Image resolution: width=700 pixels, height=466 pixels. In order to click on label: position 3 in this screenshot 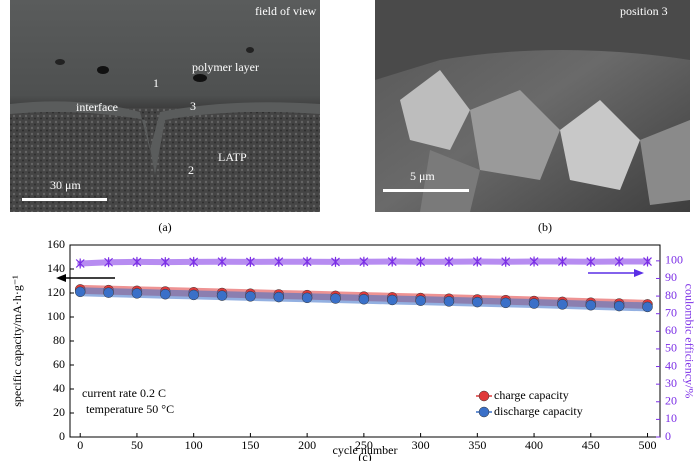, I will do `click(644, 11)`.